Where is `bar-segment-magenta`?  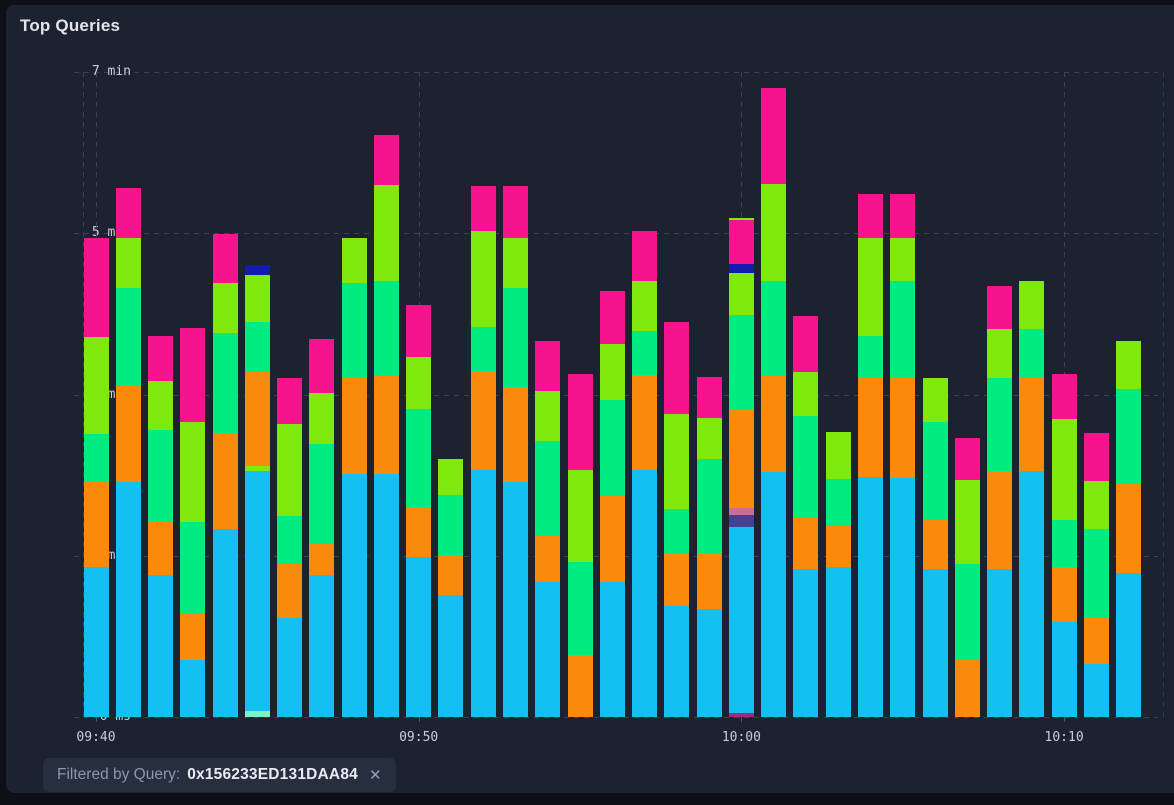 bar-segment-magenta is located at coordinates (741, 715).